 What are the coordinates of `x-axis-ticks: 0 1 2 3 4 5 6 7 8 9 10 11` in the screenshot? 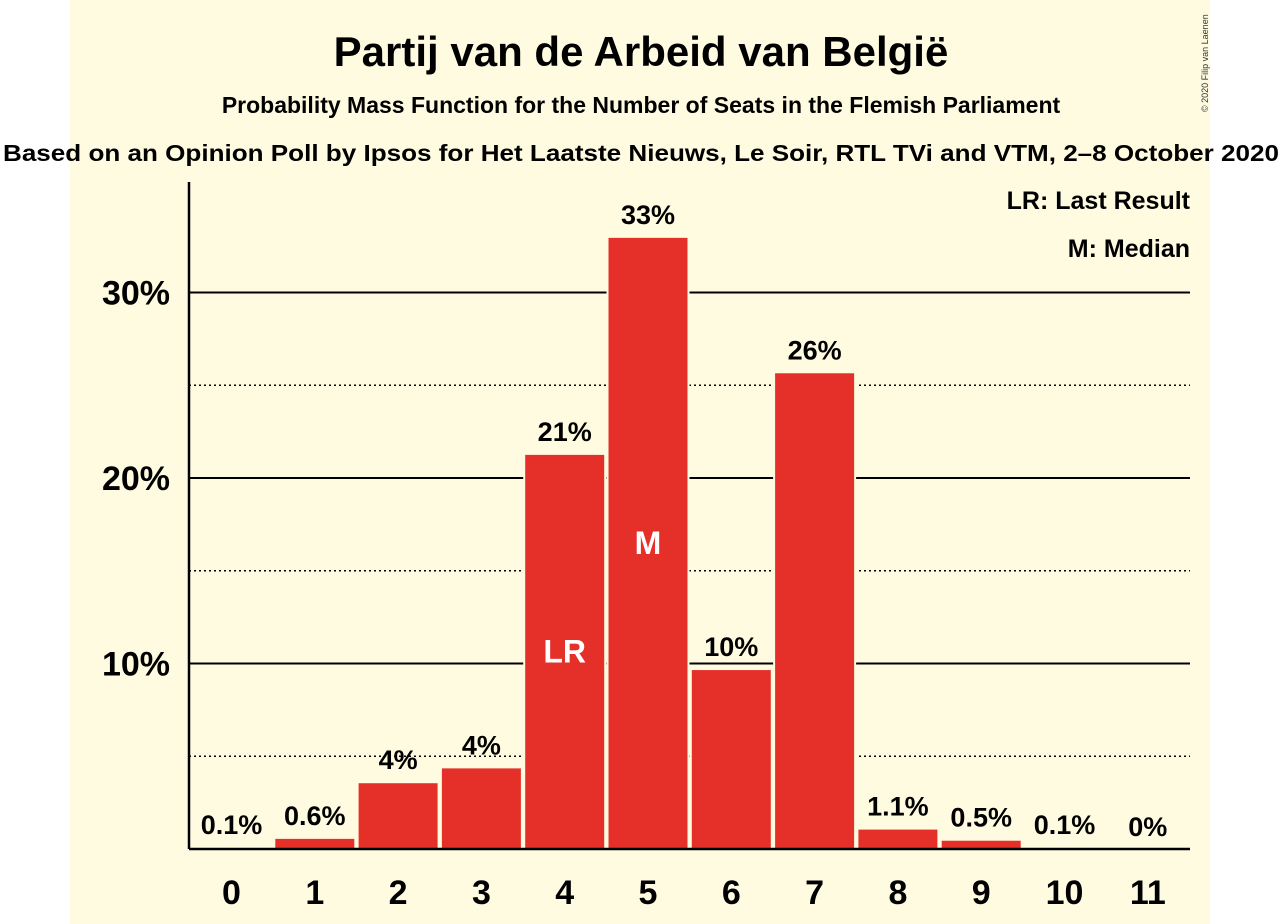 It's located at (694, 893).